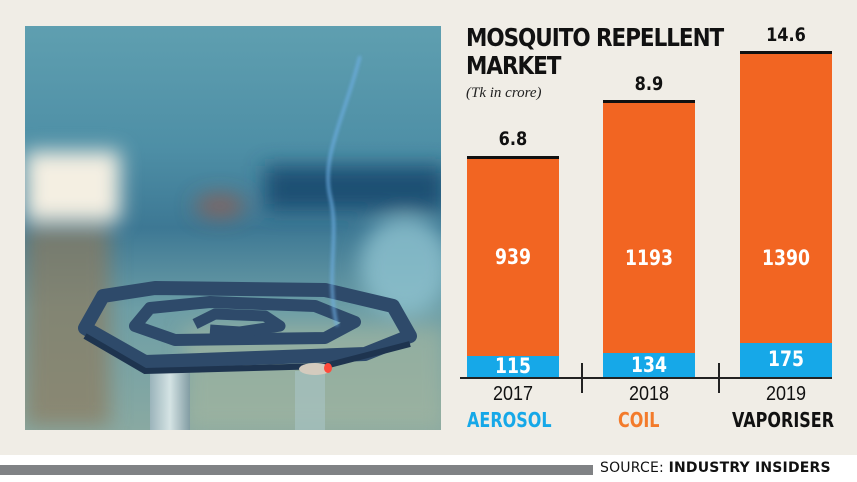  I want to click on chart-title: MOSQUITO REPELLENT MARKET, so click(595, 51).